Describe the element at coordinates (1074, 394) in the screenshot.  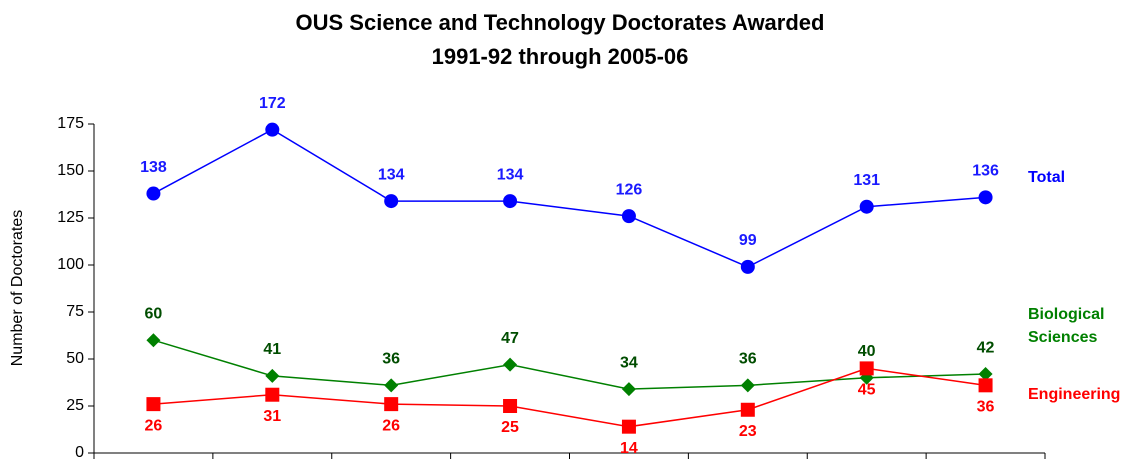
I see `series-label: Engineering` at that location.